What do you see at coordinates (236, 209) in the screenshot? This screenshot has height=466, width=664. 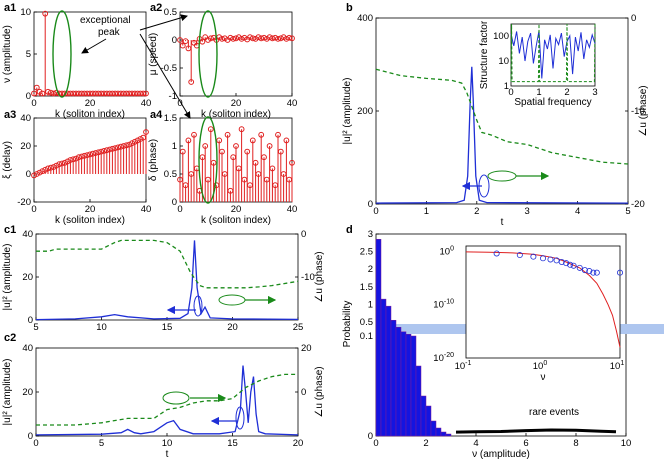 I see `a4-xtick-label: 20` at bounding box center [236, 209].